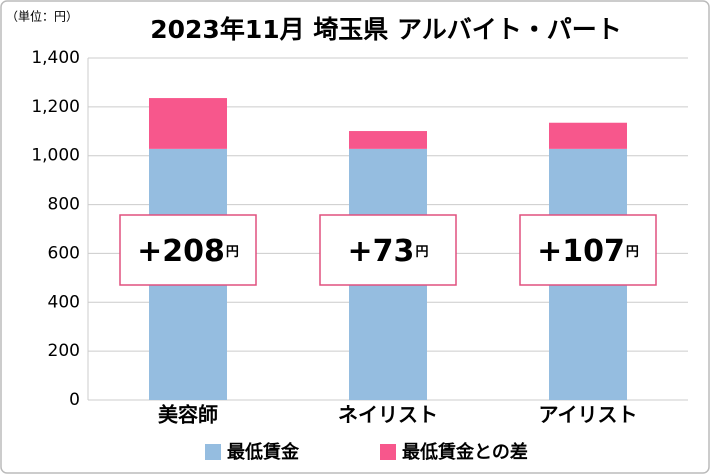 The image size is (712, 476). I want to click on y-tick-label: 800, so click(64, 205).